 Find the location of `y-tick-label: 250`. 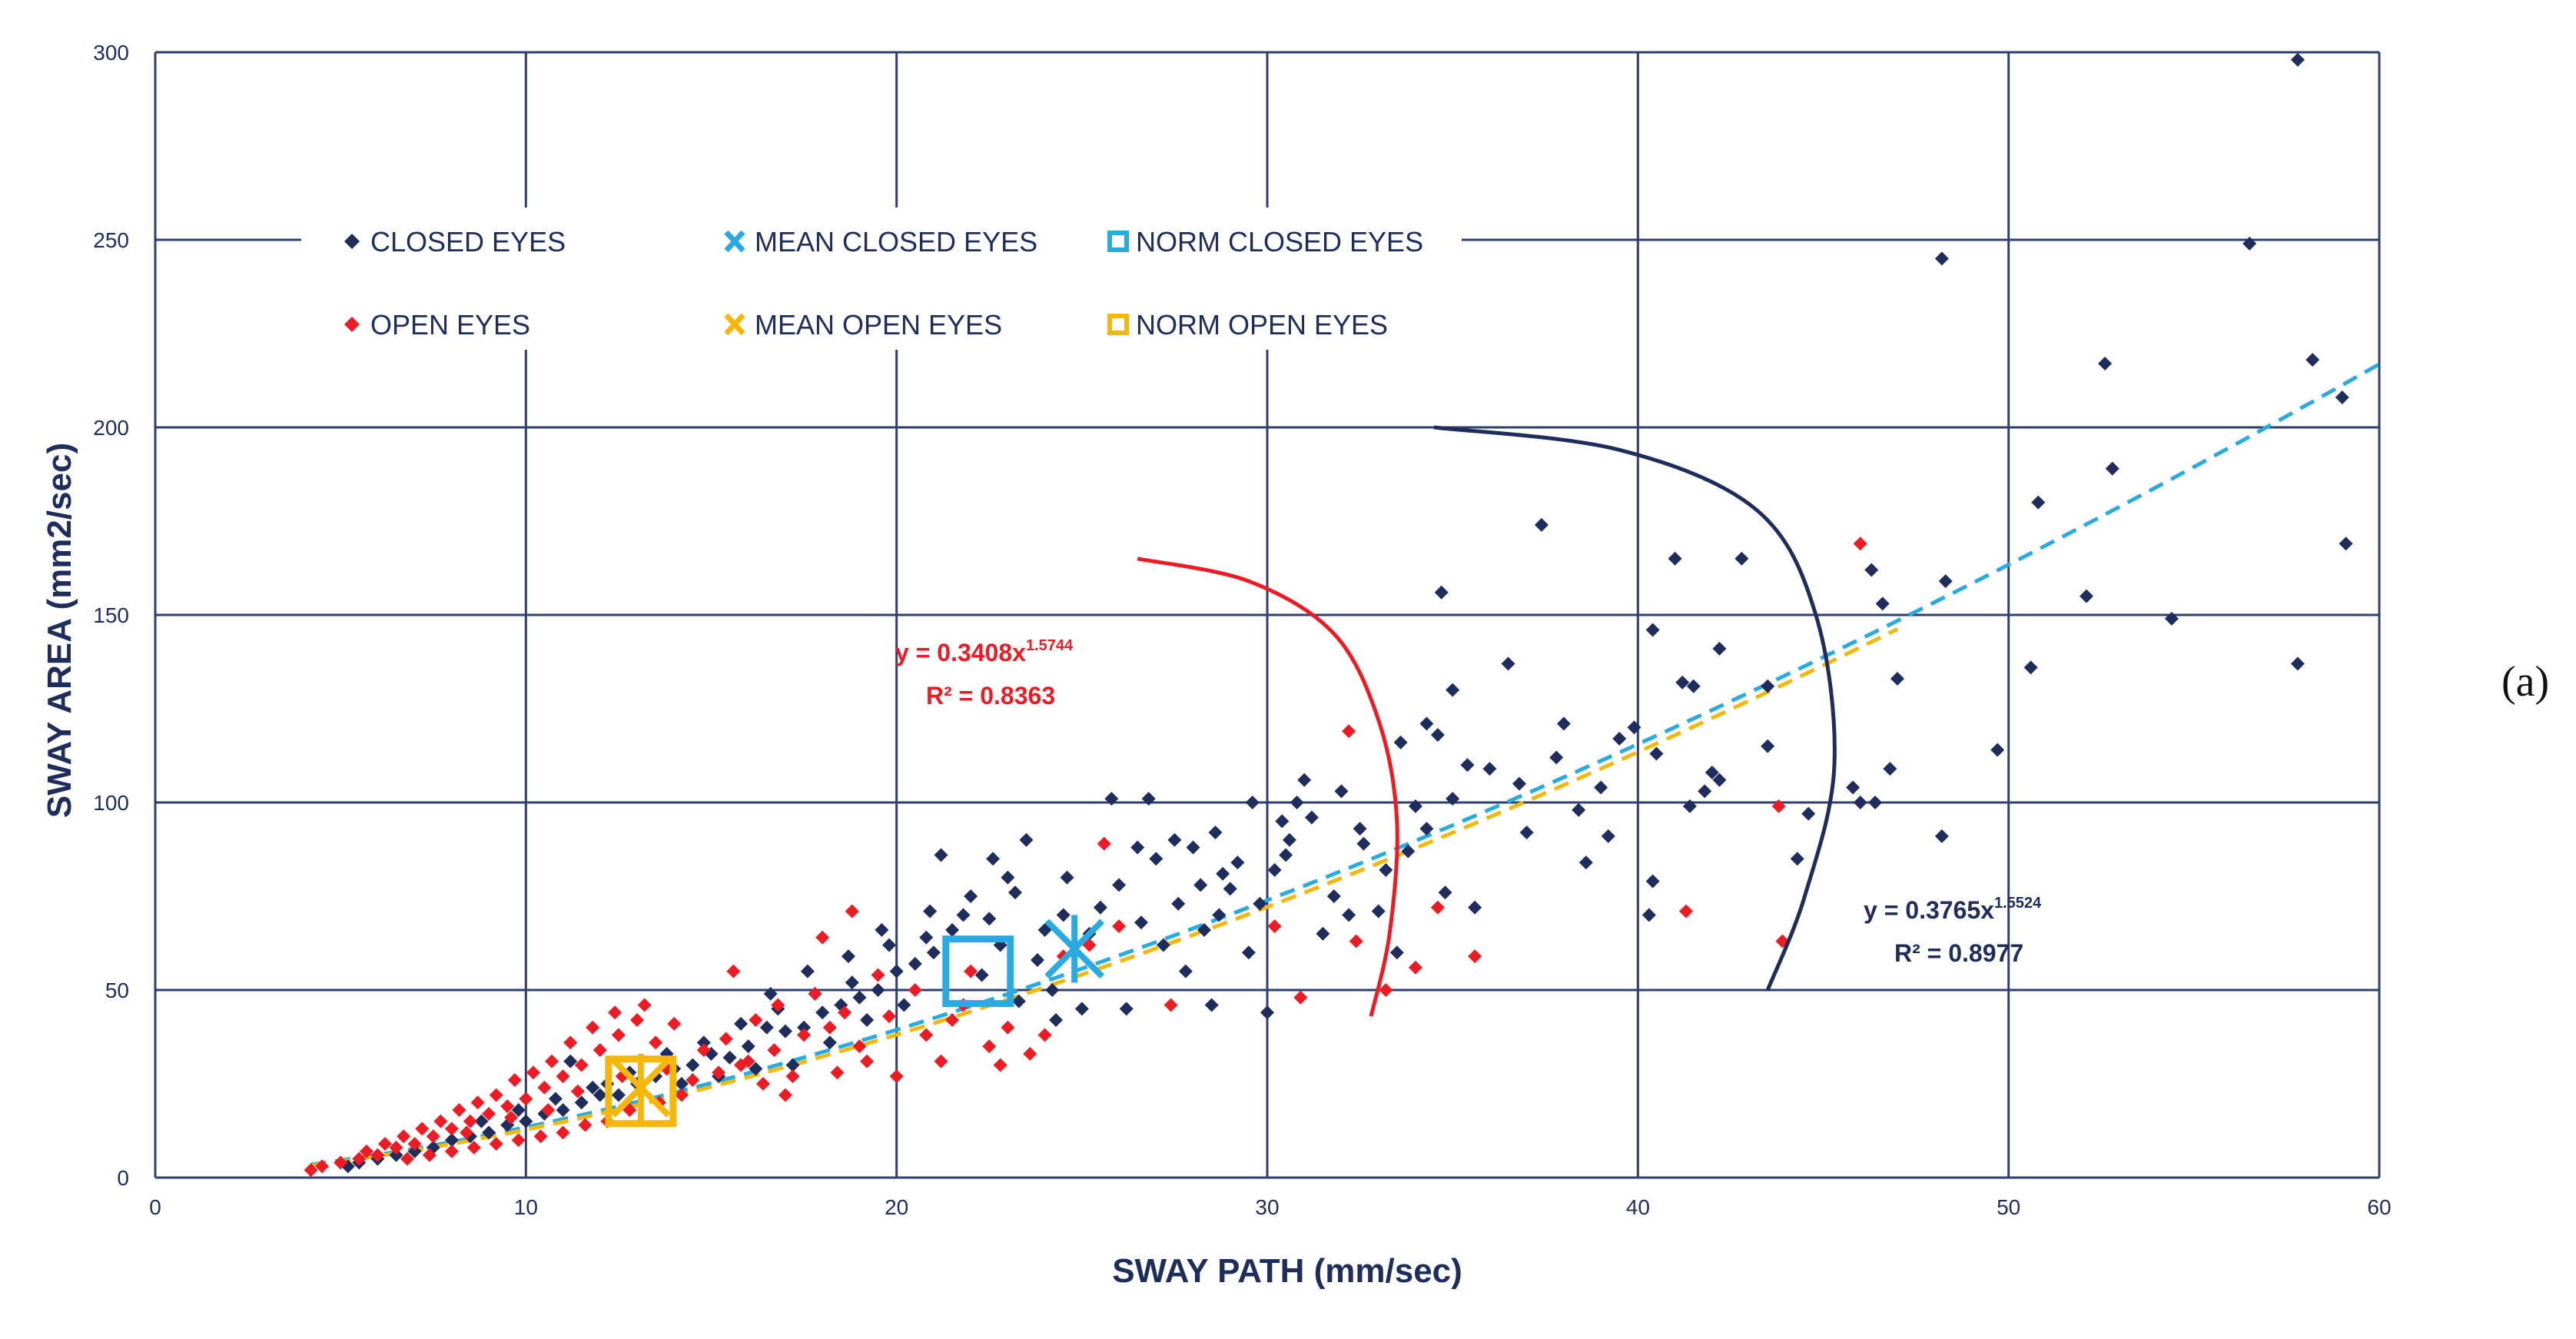

y-tick-label: 250 is located at coordinates (111, 240).